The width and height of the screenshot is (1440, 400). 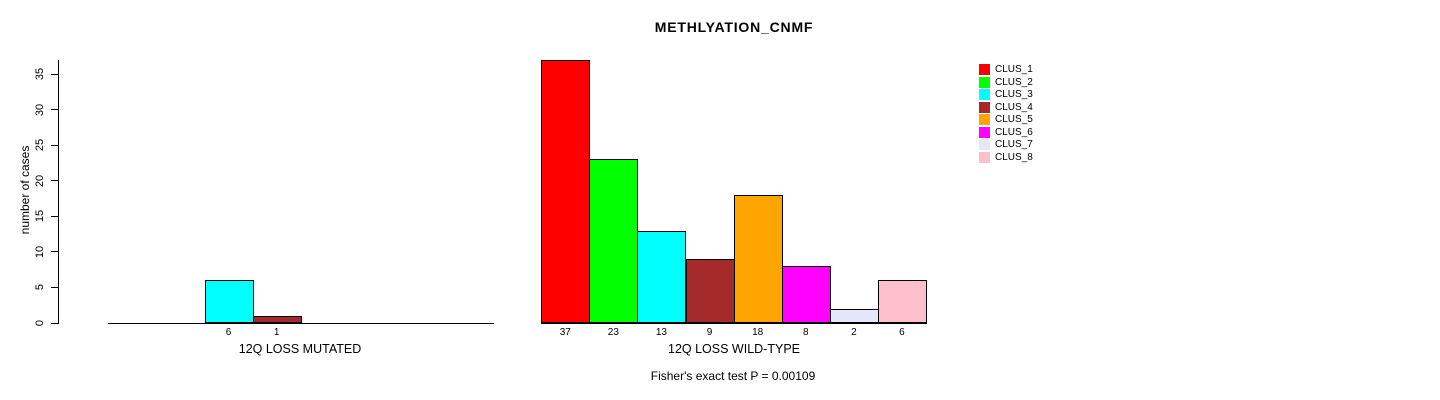 I want to click on y-axis-tick-label: 35, so click(x=40, y=74).